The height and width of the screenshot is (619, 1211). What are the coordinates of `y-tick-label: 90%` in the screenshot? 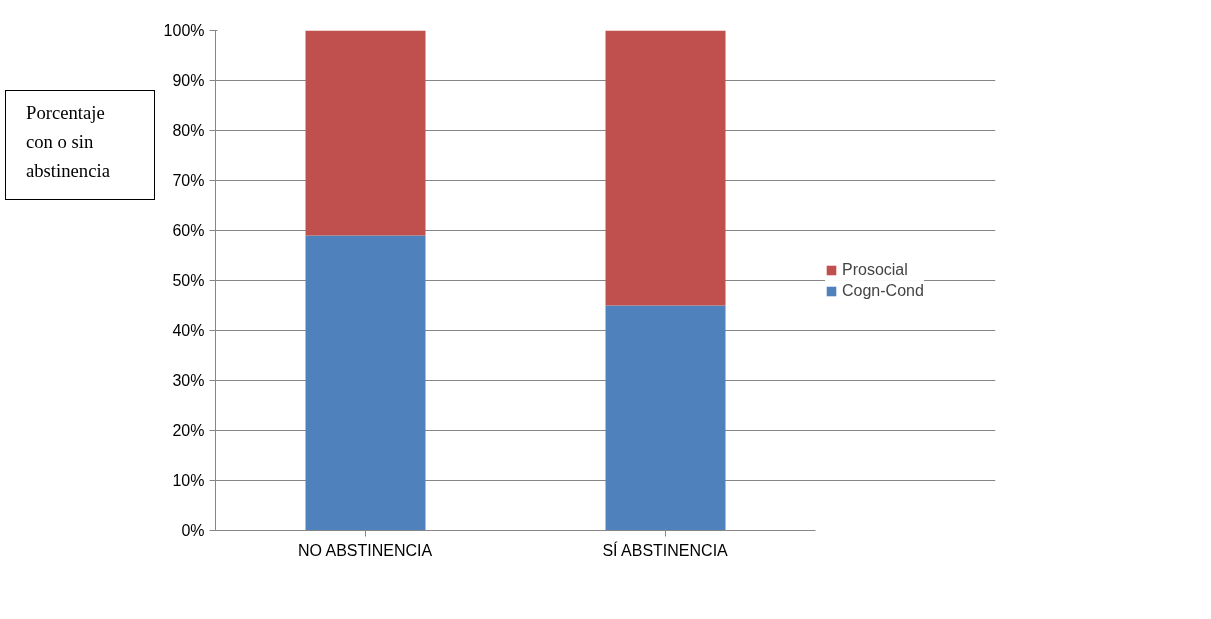 It's located at (188, 80).